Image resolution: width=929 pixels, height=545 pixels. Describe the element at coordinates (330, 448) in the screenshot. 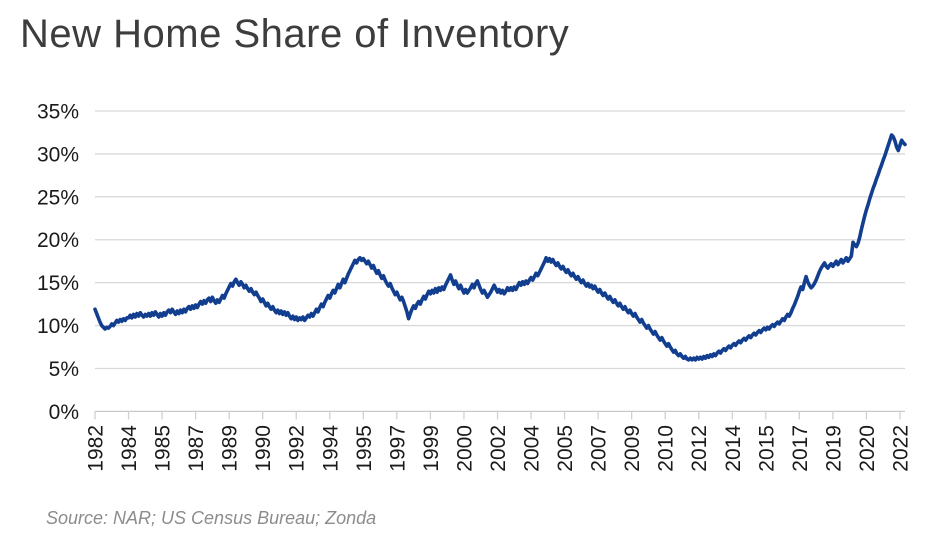

I see `x-axis-tick-label: 1994` at that location.